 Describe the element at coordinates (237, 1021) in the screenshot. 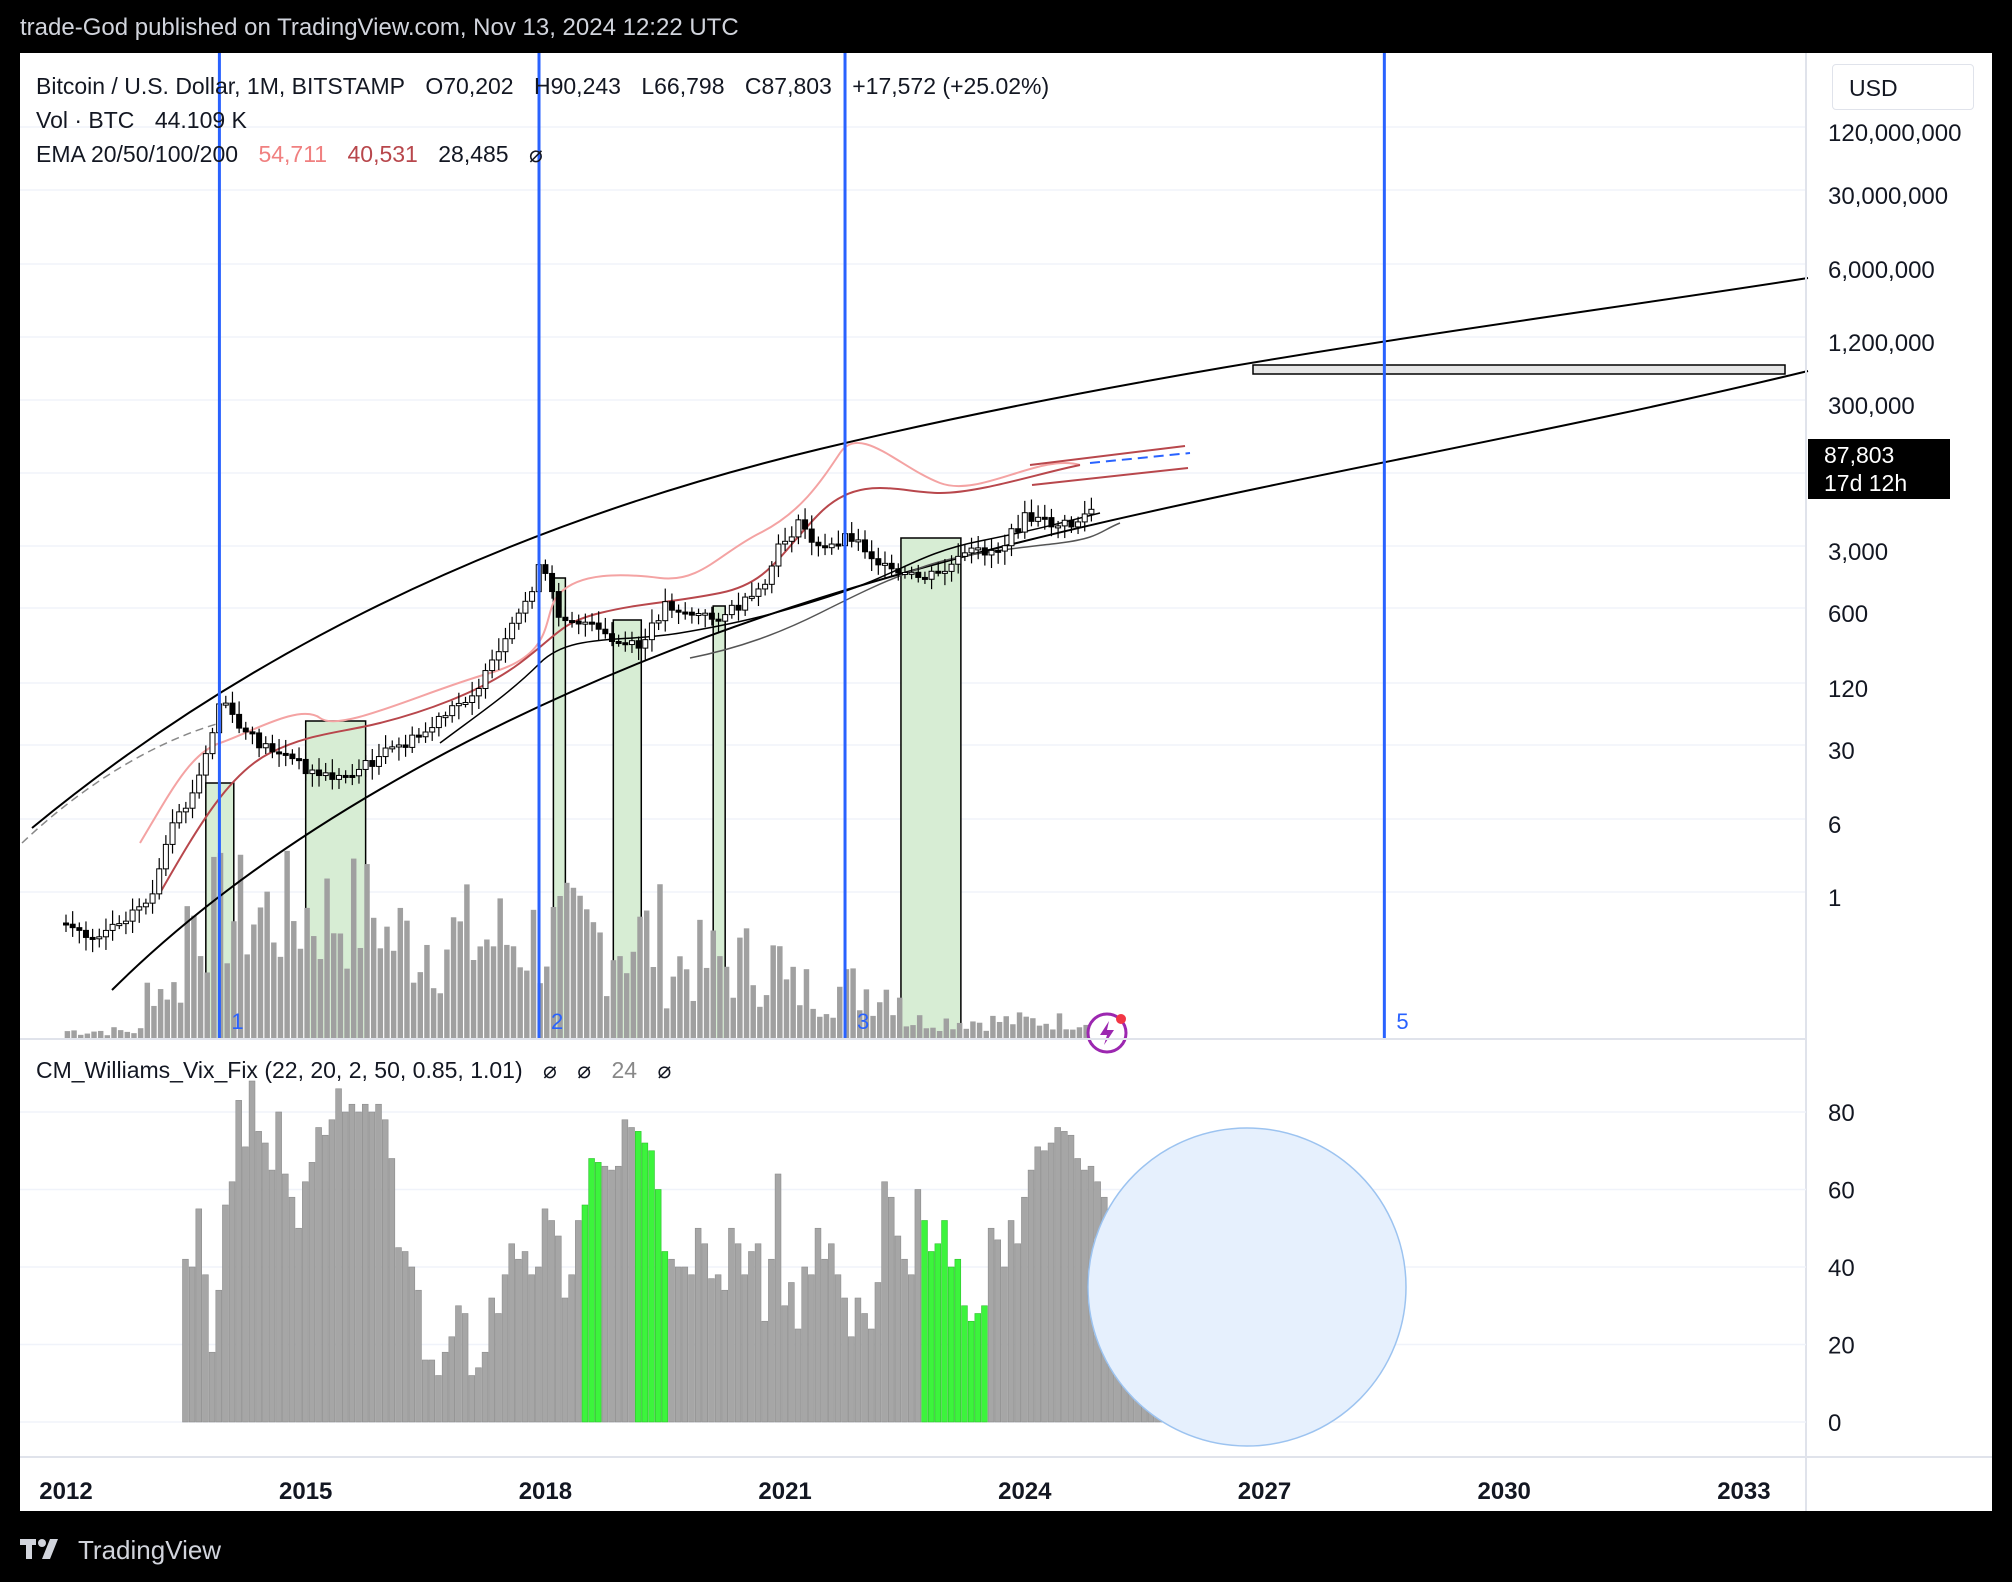

I see `cycle-label: 1` at that location.